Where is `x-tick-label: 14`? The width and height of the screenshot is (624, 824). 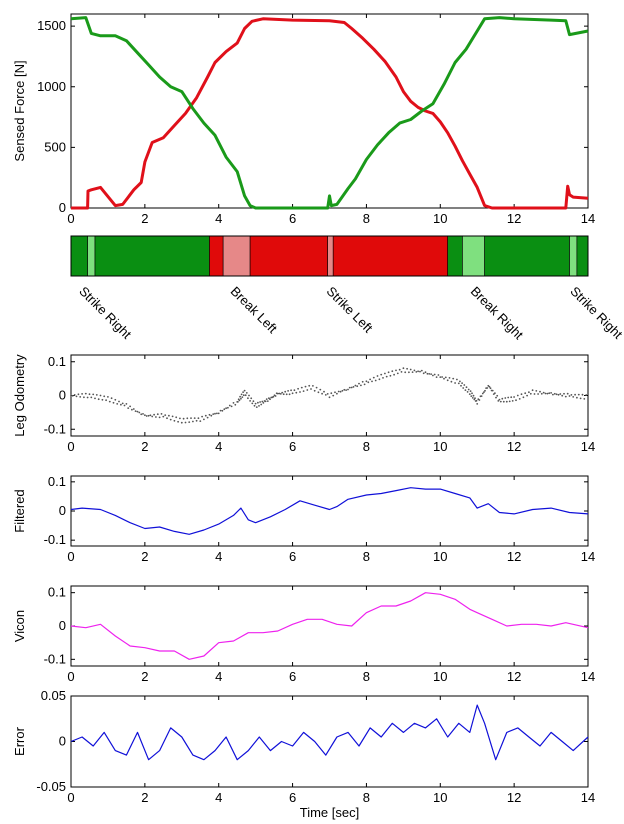 x-tick-label: 14 is located at coordinates (588, 797).